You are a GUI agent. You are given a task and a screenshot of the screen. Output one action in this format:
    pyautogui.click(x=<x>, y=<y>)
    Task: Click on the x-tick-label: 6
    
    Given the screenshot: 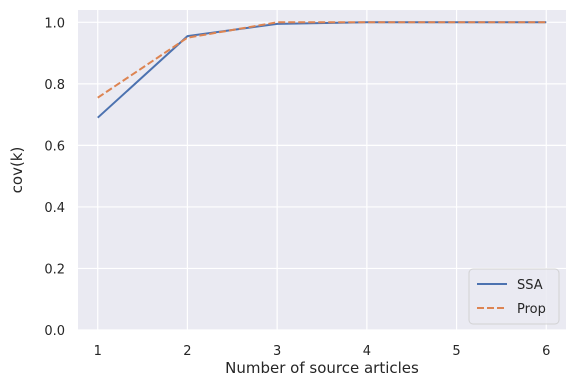 What is the action you would take?
    pyautogui.click(x=546, y=351)
    